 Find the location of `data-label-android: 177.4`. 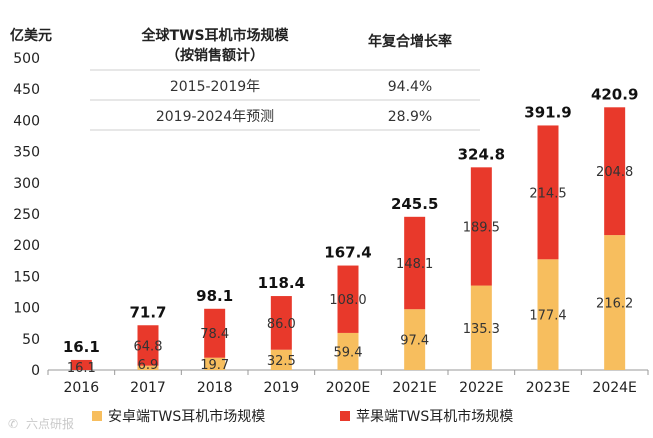

data-label-android: 177.4 is located at coordinates (547, 316).